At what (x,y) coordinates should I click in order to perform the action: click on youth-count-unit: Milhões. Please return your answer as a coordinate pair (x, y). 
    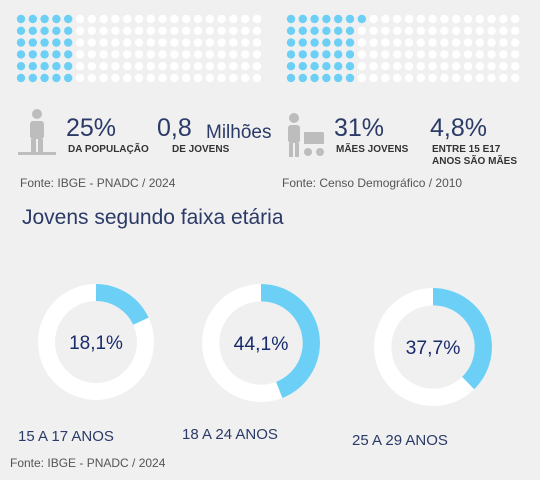
    Looking at the image, I should click on (239, 132).